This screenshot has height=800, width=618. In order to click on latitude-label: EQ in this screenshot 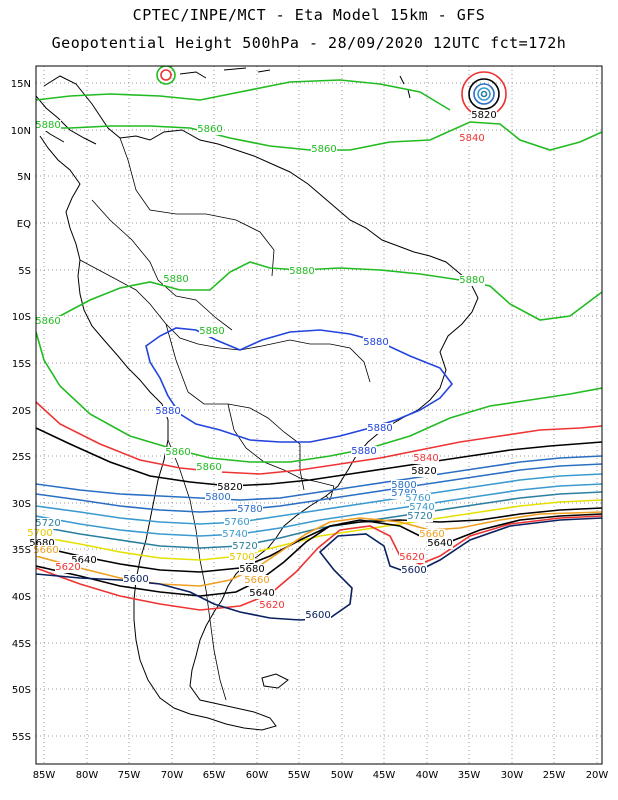, I will do `click(24, 224)`.